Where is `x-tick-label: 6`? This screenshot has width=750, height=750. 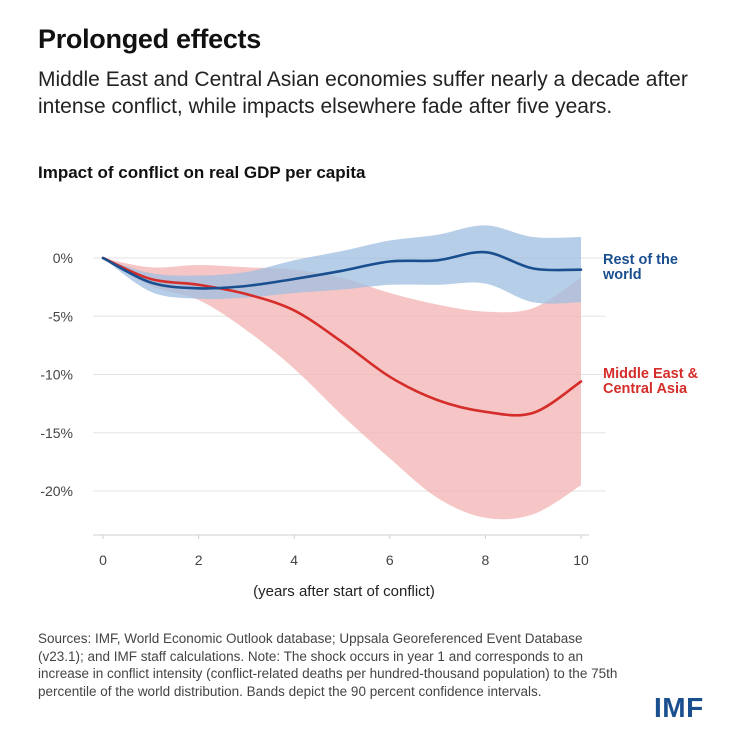 x-tick-label: 6 is located at coordinates (390, 560).